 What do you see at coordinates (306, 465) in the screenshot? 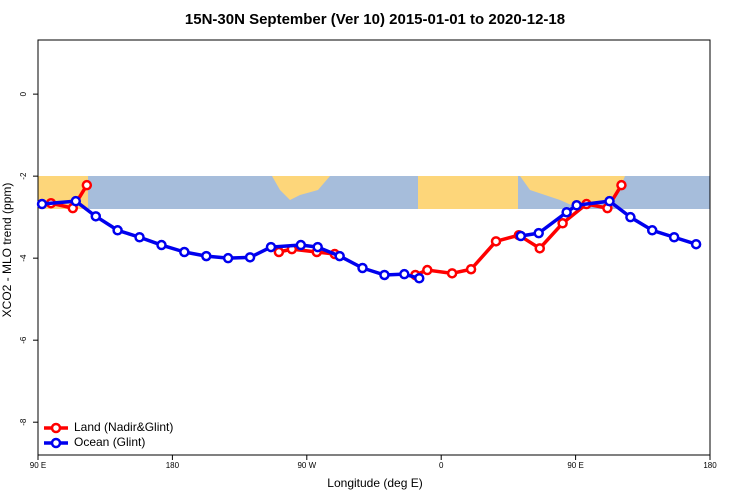
I see `x-tick-label: 90 W` at bounding box center [306, 465].